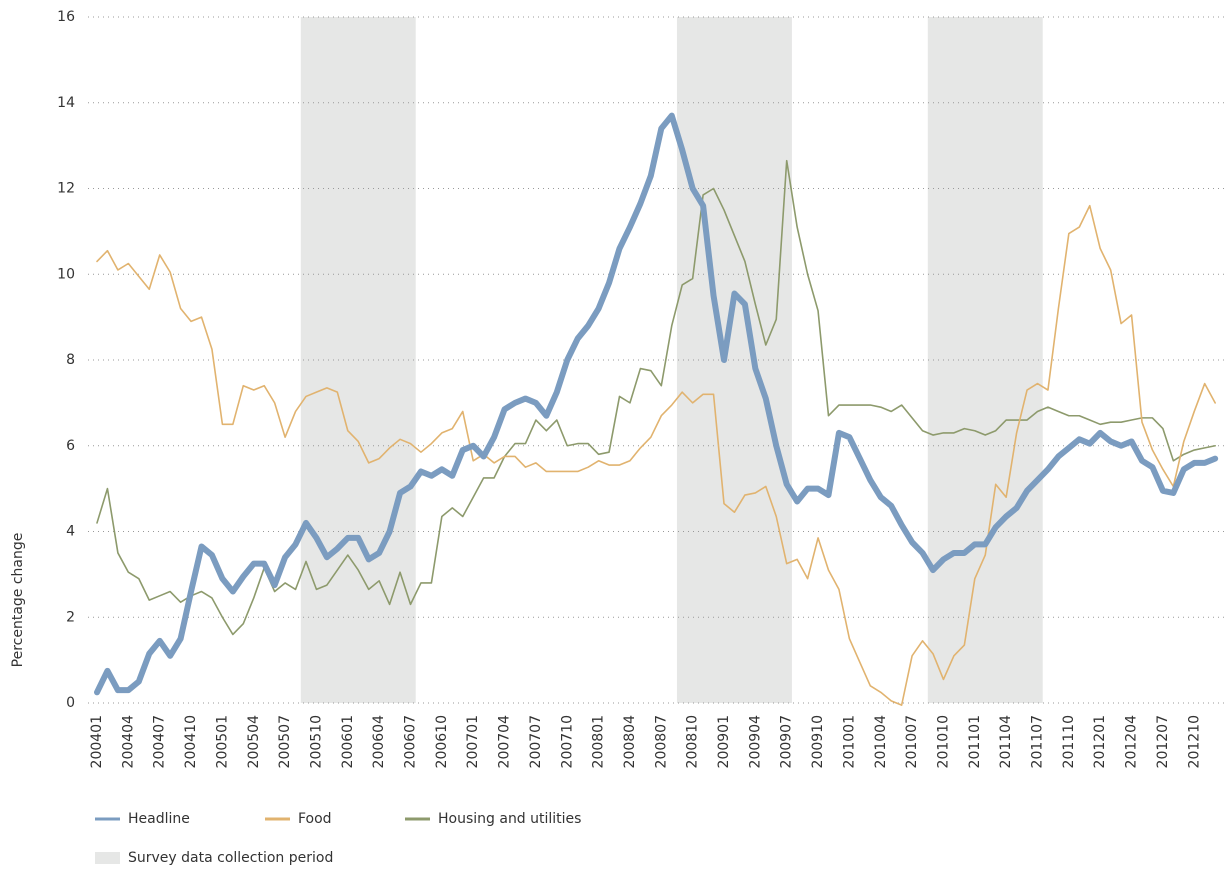 The width and height of the screenshot is (1224, 875). What do you see at coordinates (191, 741) in the screenshot?
I see `x-tick-label: 200410` at bounding box center [191, 741].